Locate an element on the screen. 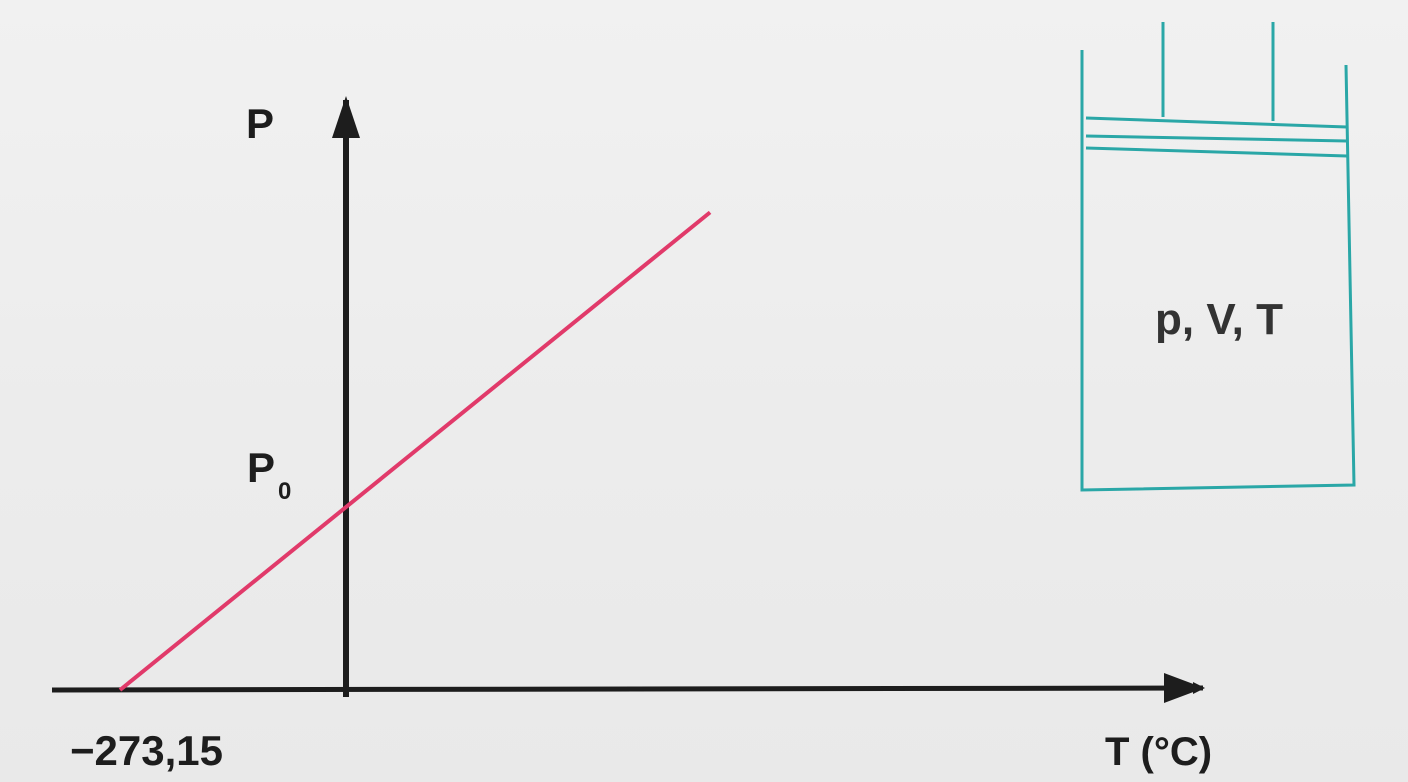 The width and height of the screenshot is (1408, 782). y-axis-arrowhead is located at coordinates (346, 117).